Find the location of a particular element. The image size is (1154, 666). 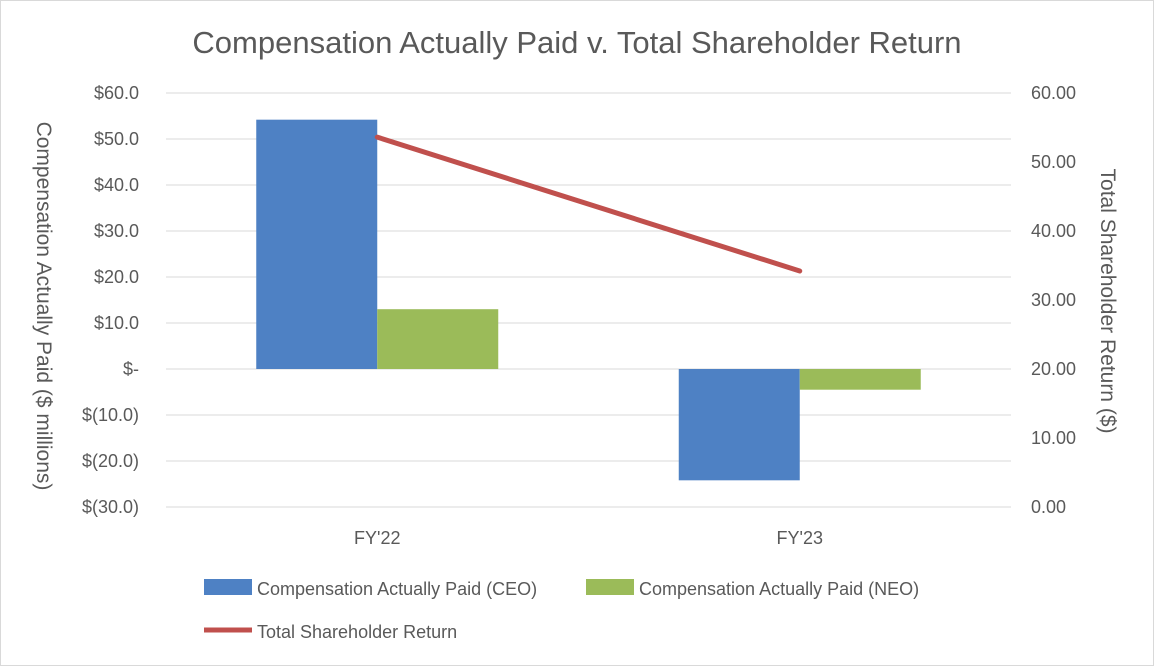

right-tick-label: 60.00 is located at coordinates (1053, 93).